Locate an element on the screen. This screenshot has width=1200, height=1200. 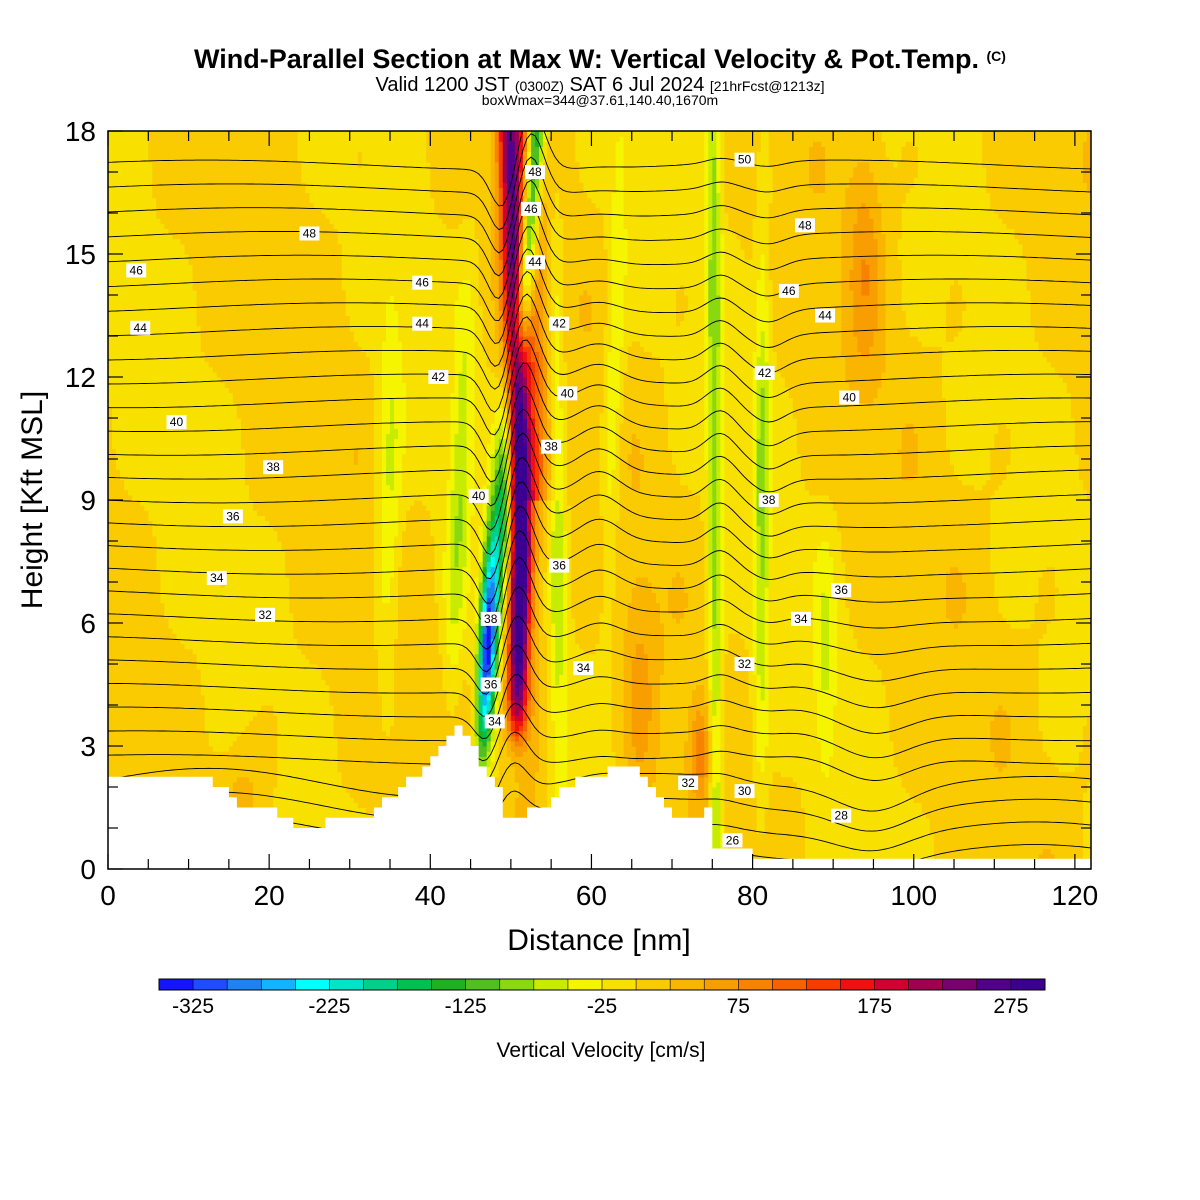
colorbar-tick-label: -25 is located at coordinates (602, 1006).